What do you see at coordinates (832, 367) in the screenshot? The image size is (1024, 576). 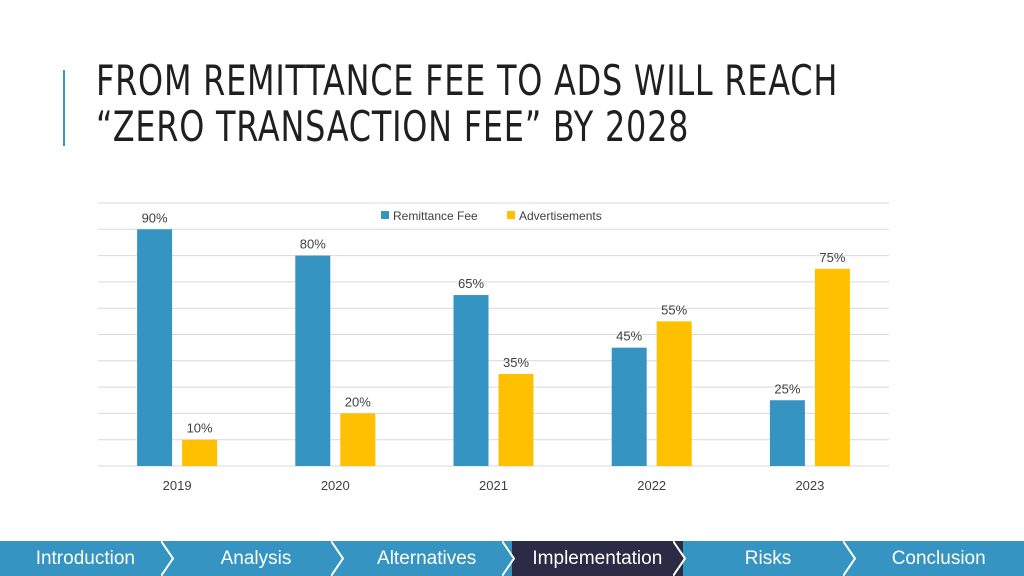 I see `bar-advertisements-2023` at bounding box center [832, 367].